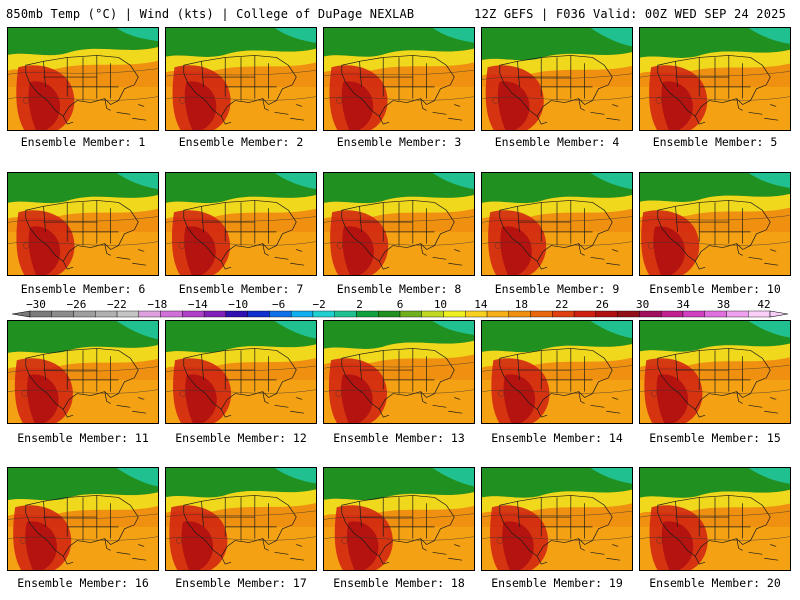 The image size is (800, 600). What do you see at coordinates (319, 304) in the screenshot?
I see `colorbar-tick-label: −2` at bounding box center [319, 304].